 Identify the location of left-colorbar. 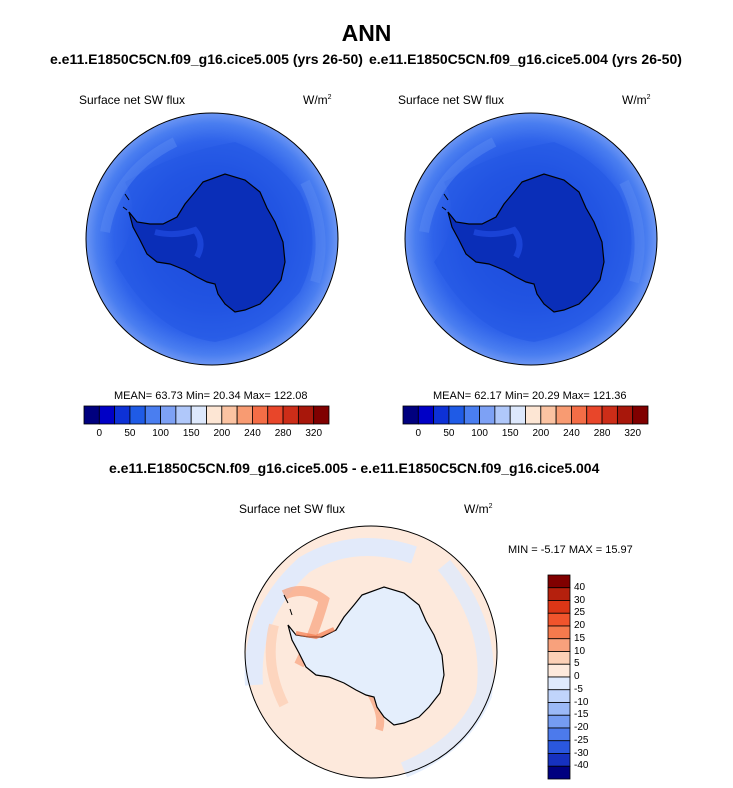
(206, 415).